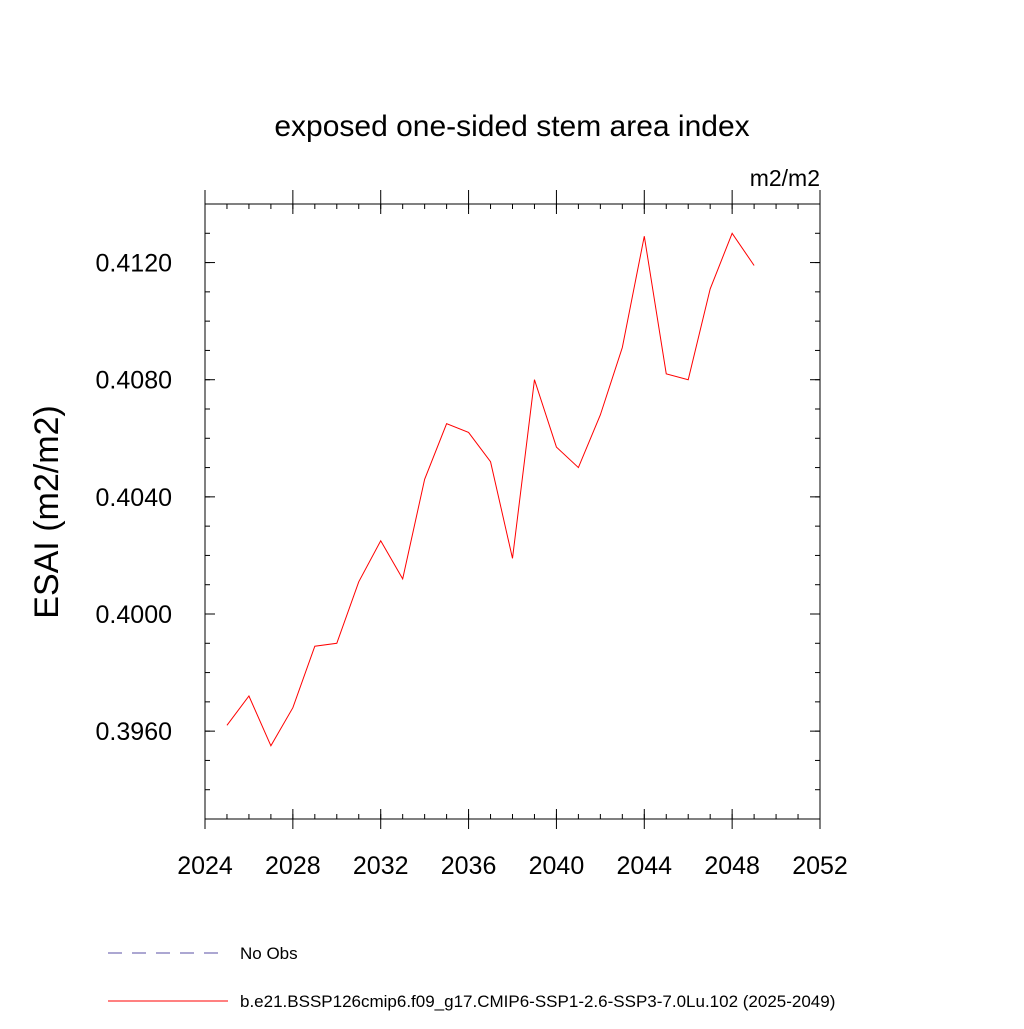 The height and width of the screenshot is (1029, 1024). I want to click on x-tick-label: 2036, so click(469, 866).